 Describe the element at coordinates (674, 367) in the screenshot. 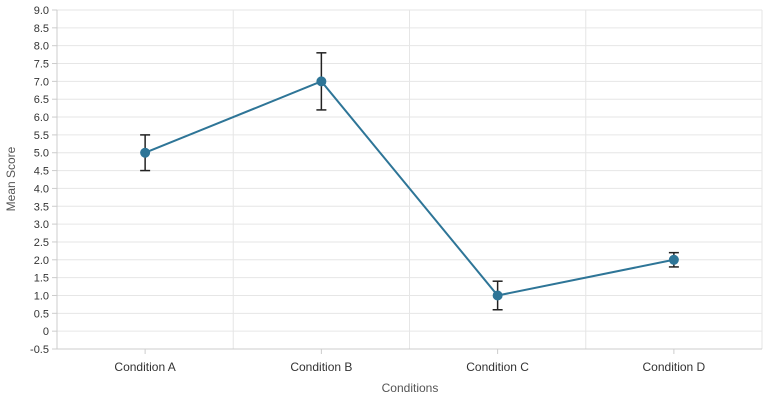

I see `x-tick-label: Condition D` at that location.